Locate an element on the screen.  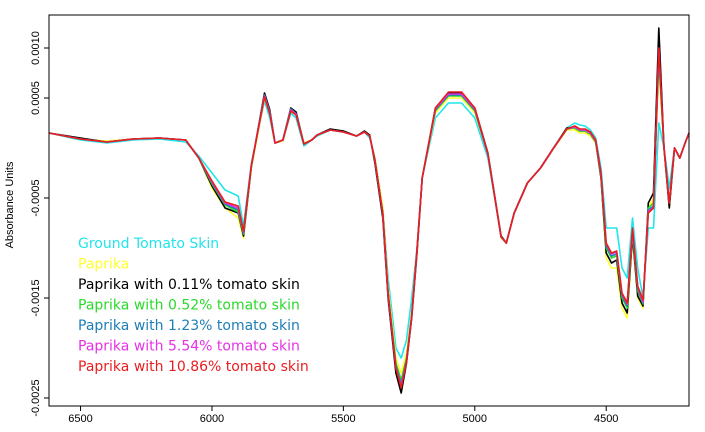
x-tick-label: 6500 is located at coordinates (80, 419).